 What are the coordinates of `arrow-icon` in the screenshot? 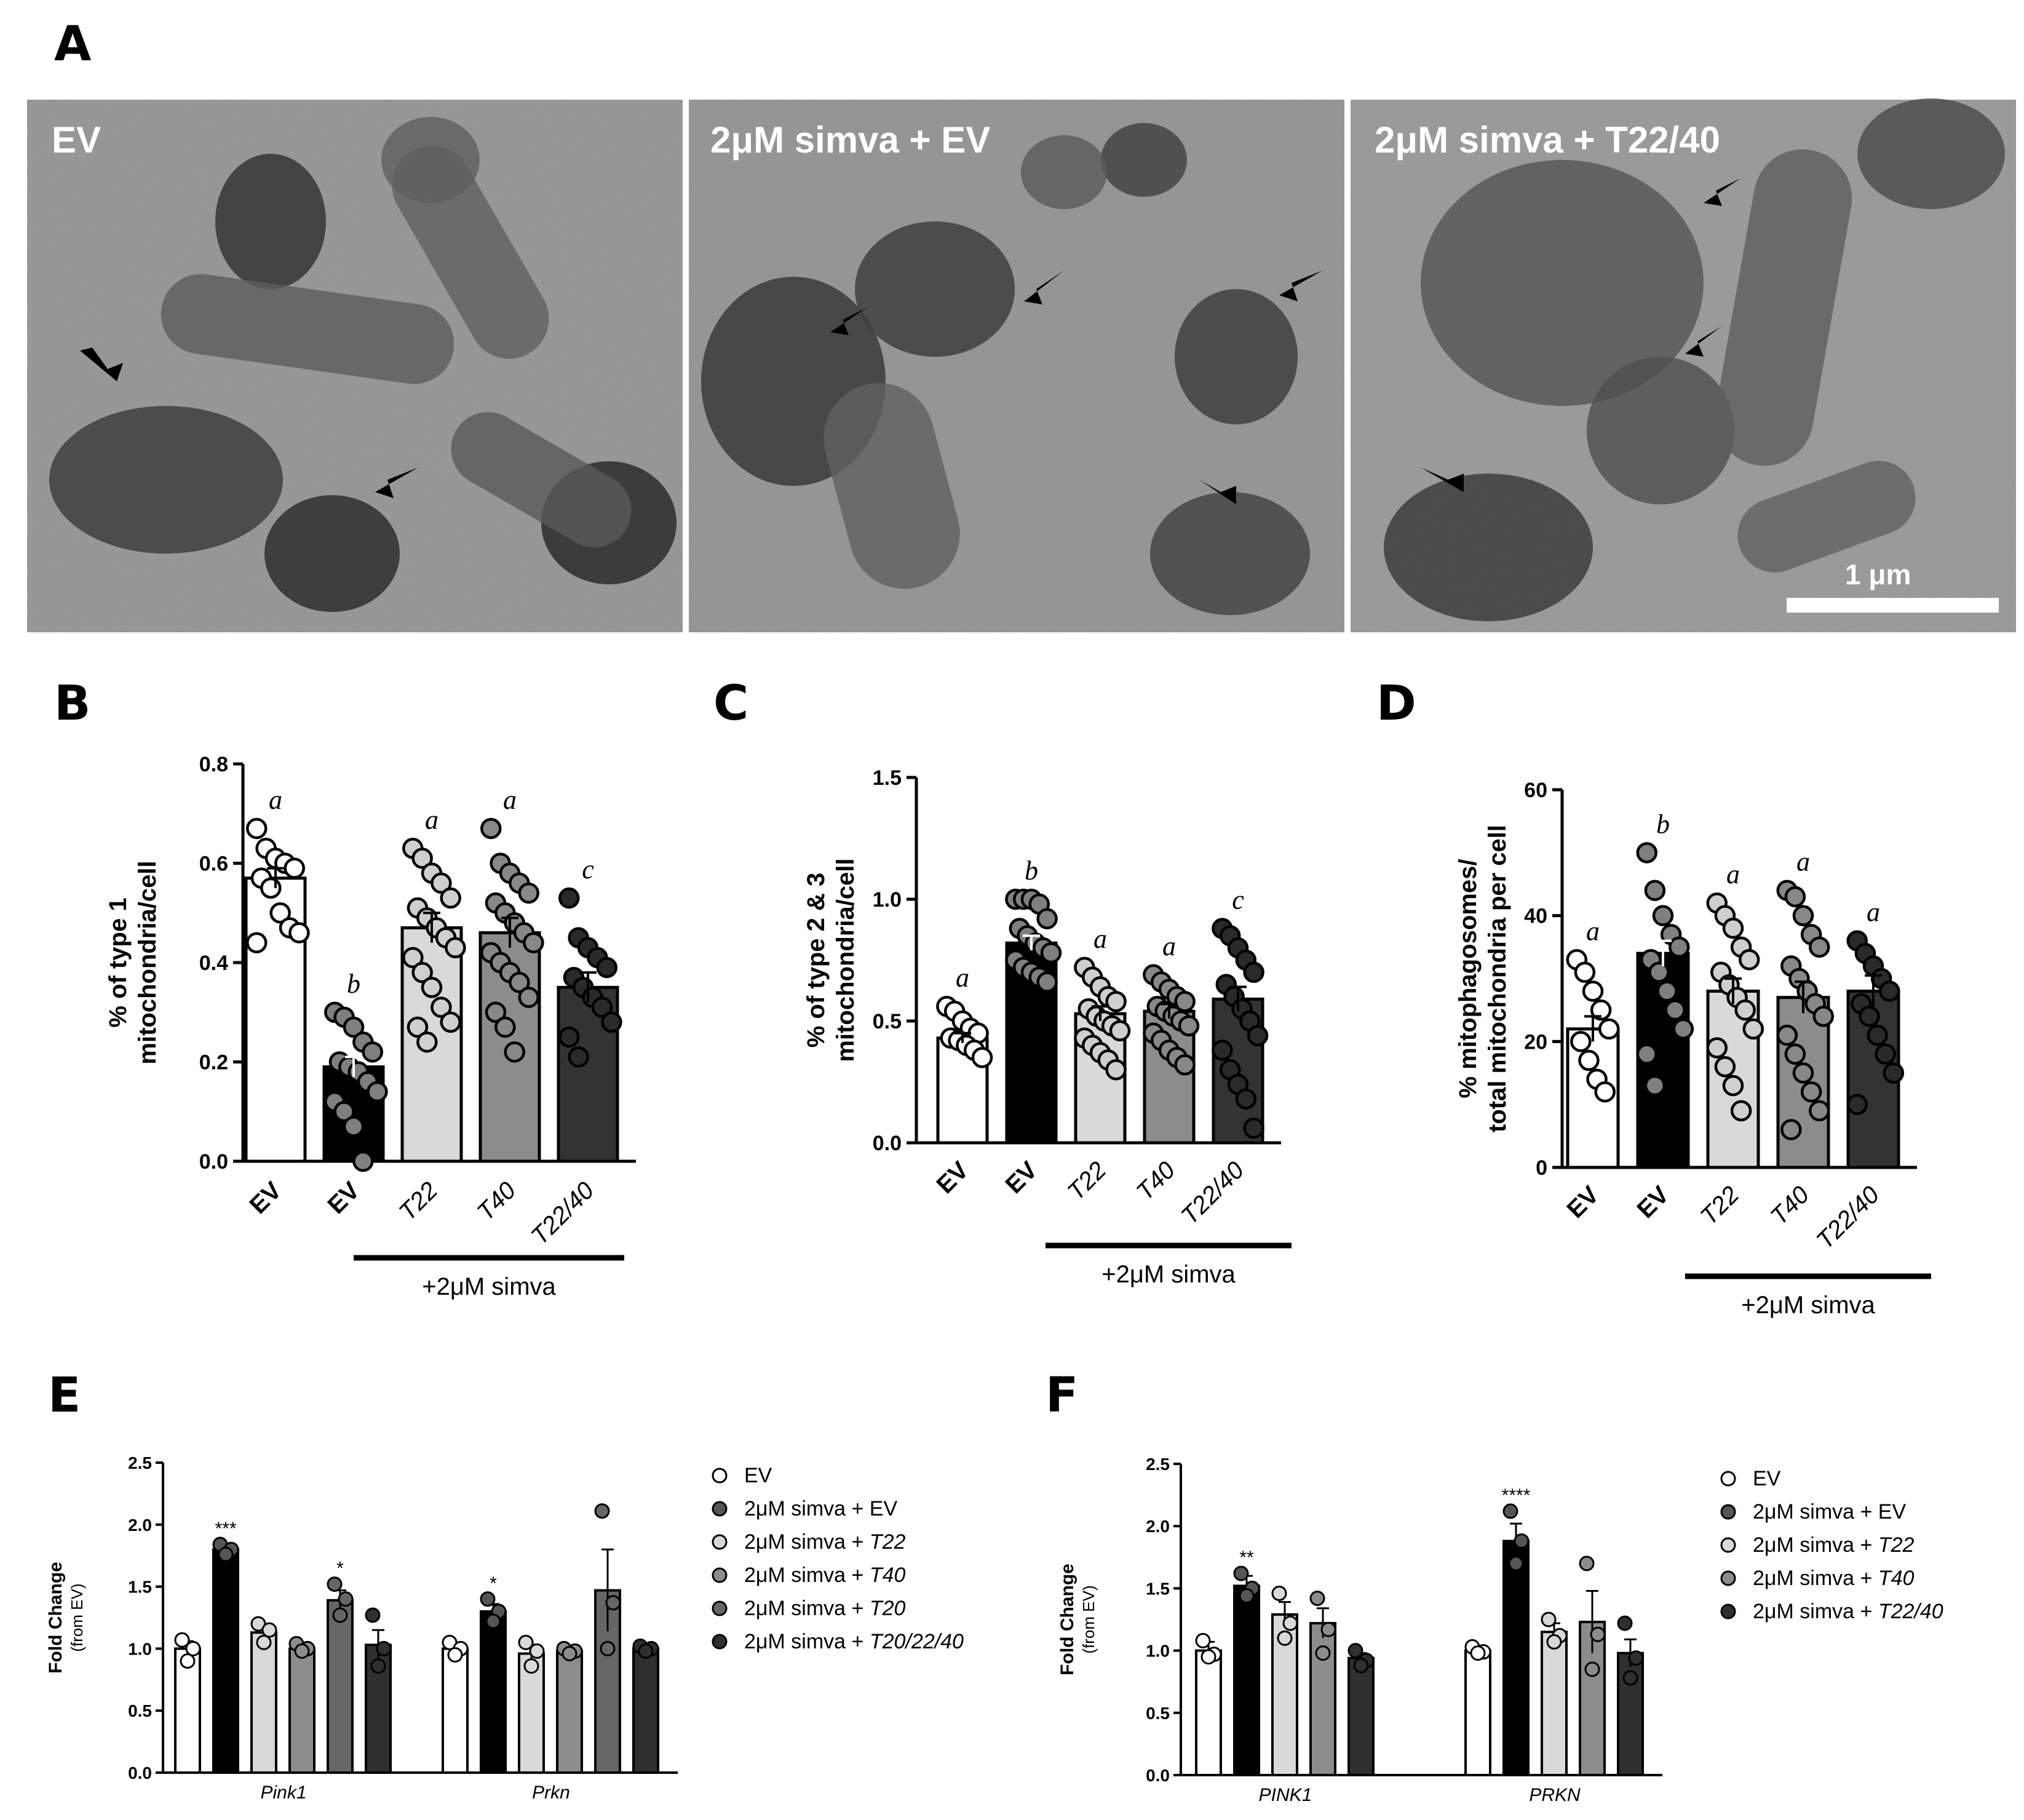 It's located at (101, 364).